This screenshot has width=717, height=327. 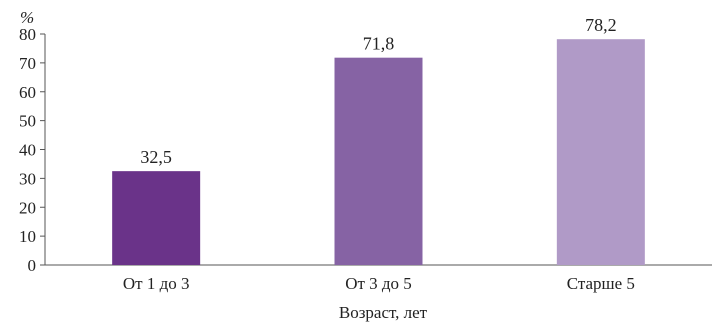 I want to click on category-label: От 1 до 3, so click(x=156, y=283).